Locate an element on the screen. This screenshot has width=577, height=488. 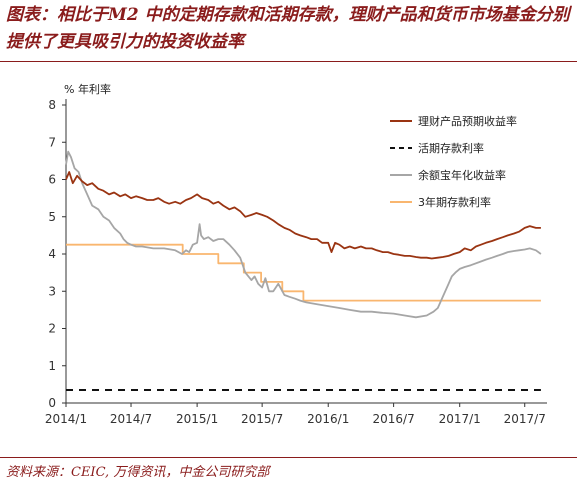
x-tick-label: 2016/1 is located at coordinates (328, 419).